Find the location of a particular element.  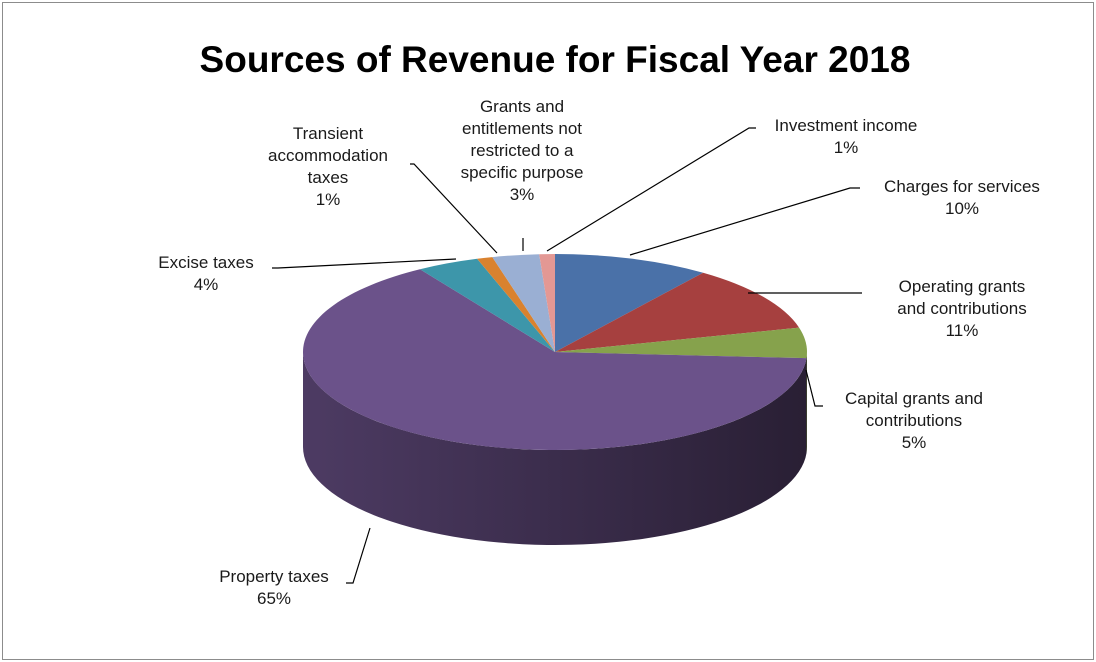

slice-label-4-line-0: Excise taxes is located at coordinates (205, 262).